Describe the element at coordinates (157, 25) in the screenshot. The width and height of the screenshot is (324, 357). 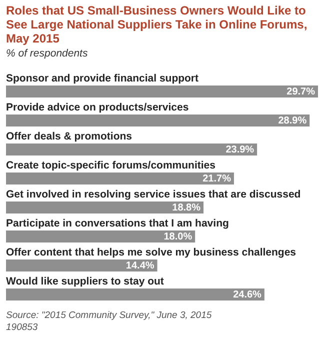
I see `chart-title: Roles that US Small-Business Owners Would Like to See Large National Suppliers Take in Online Forums, May 2015` at that location.